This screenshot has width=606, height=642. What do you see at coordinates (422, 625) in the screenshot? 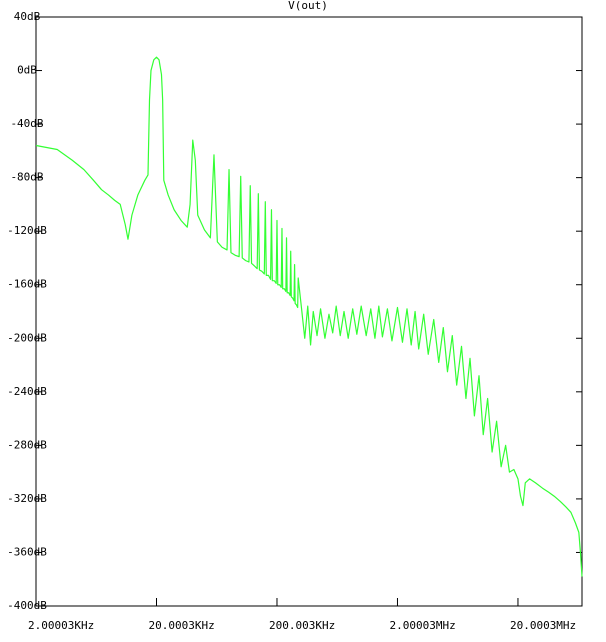
I see `x-tick-label: 2.00003MHz` at bounding box center [422, 625].